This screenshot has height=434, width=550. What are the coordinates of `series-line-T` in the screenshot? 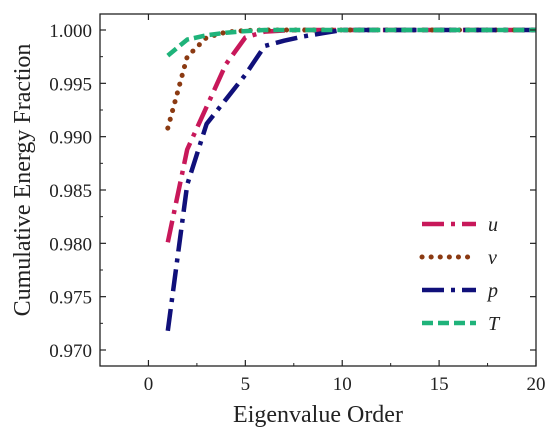 It's located at (351, 42).